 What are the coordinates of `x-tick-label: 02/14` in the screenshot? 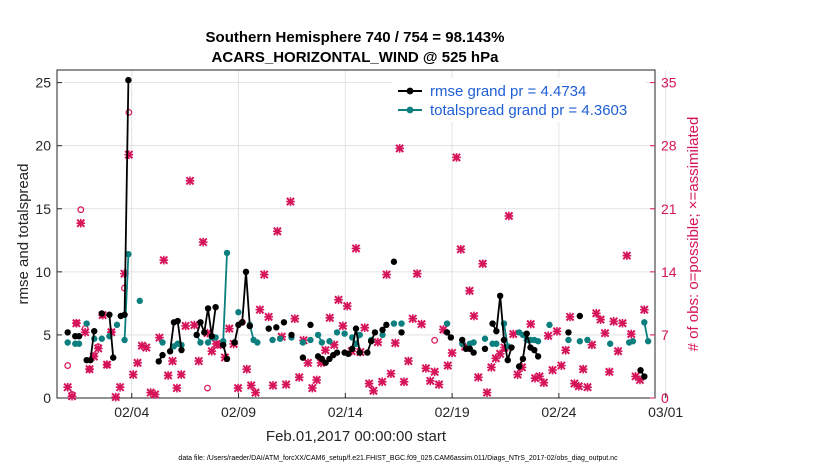 It's located at (345, 412).